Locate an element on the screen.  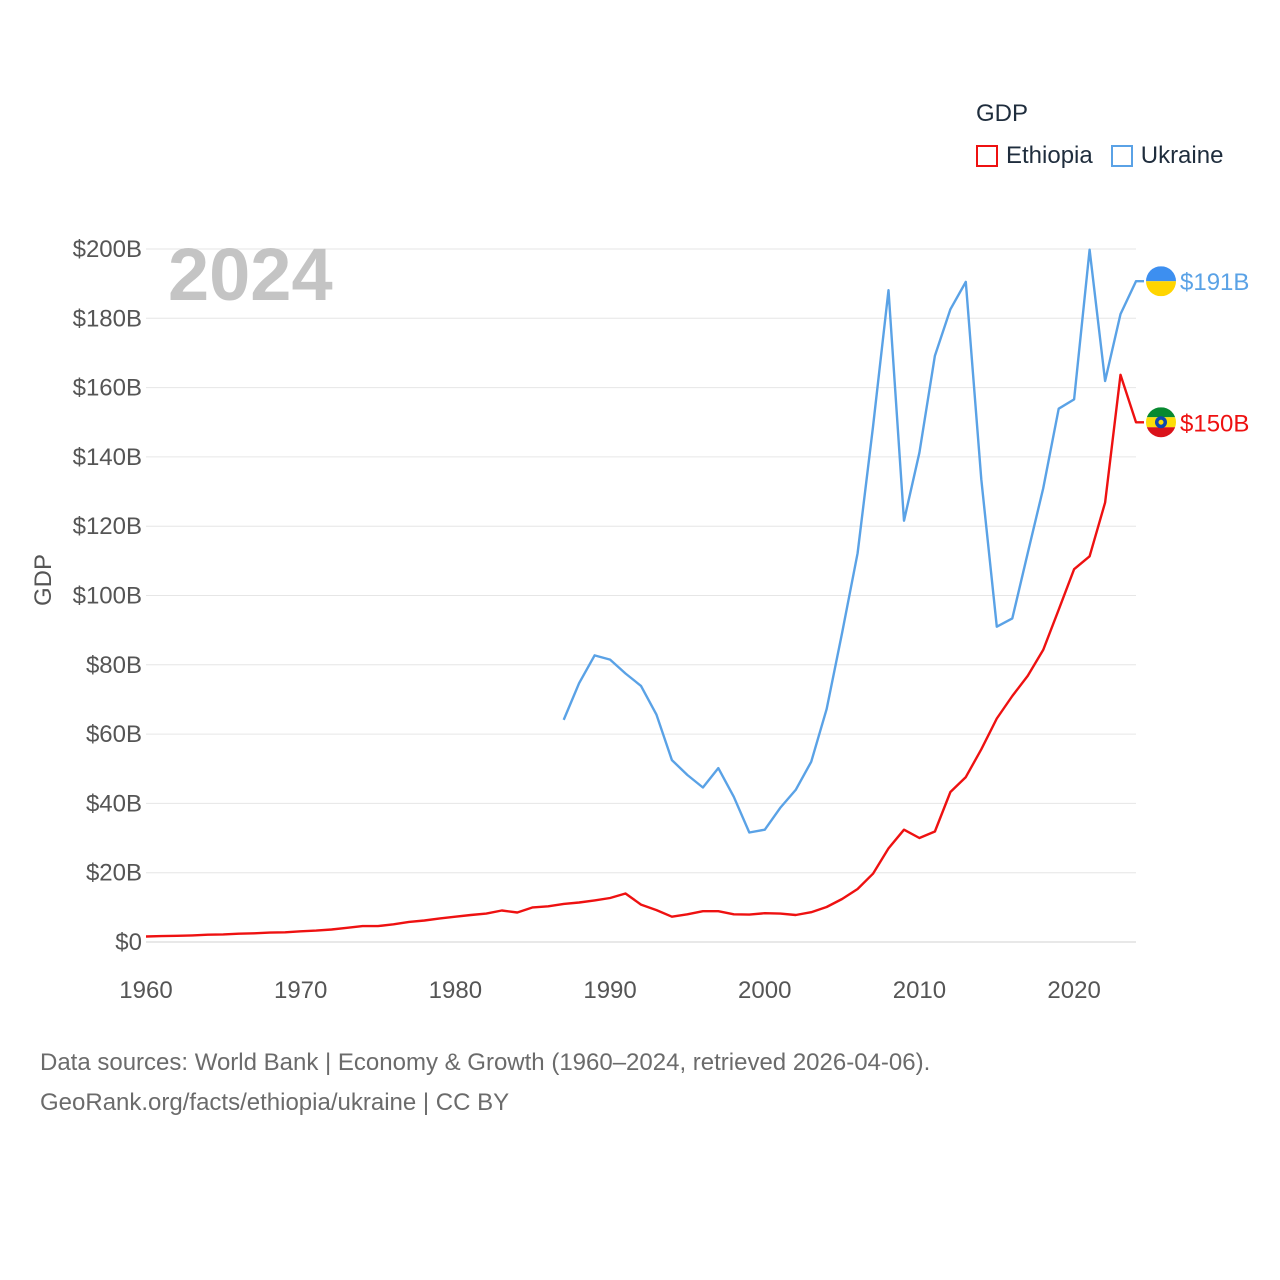
legend-item-ethiopia: Ethiopia is located at coordinates (1034, 156).